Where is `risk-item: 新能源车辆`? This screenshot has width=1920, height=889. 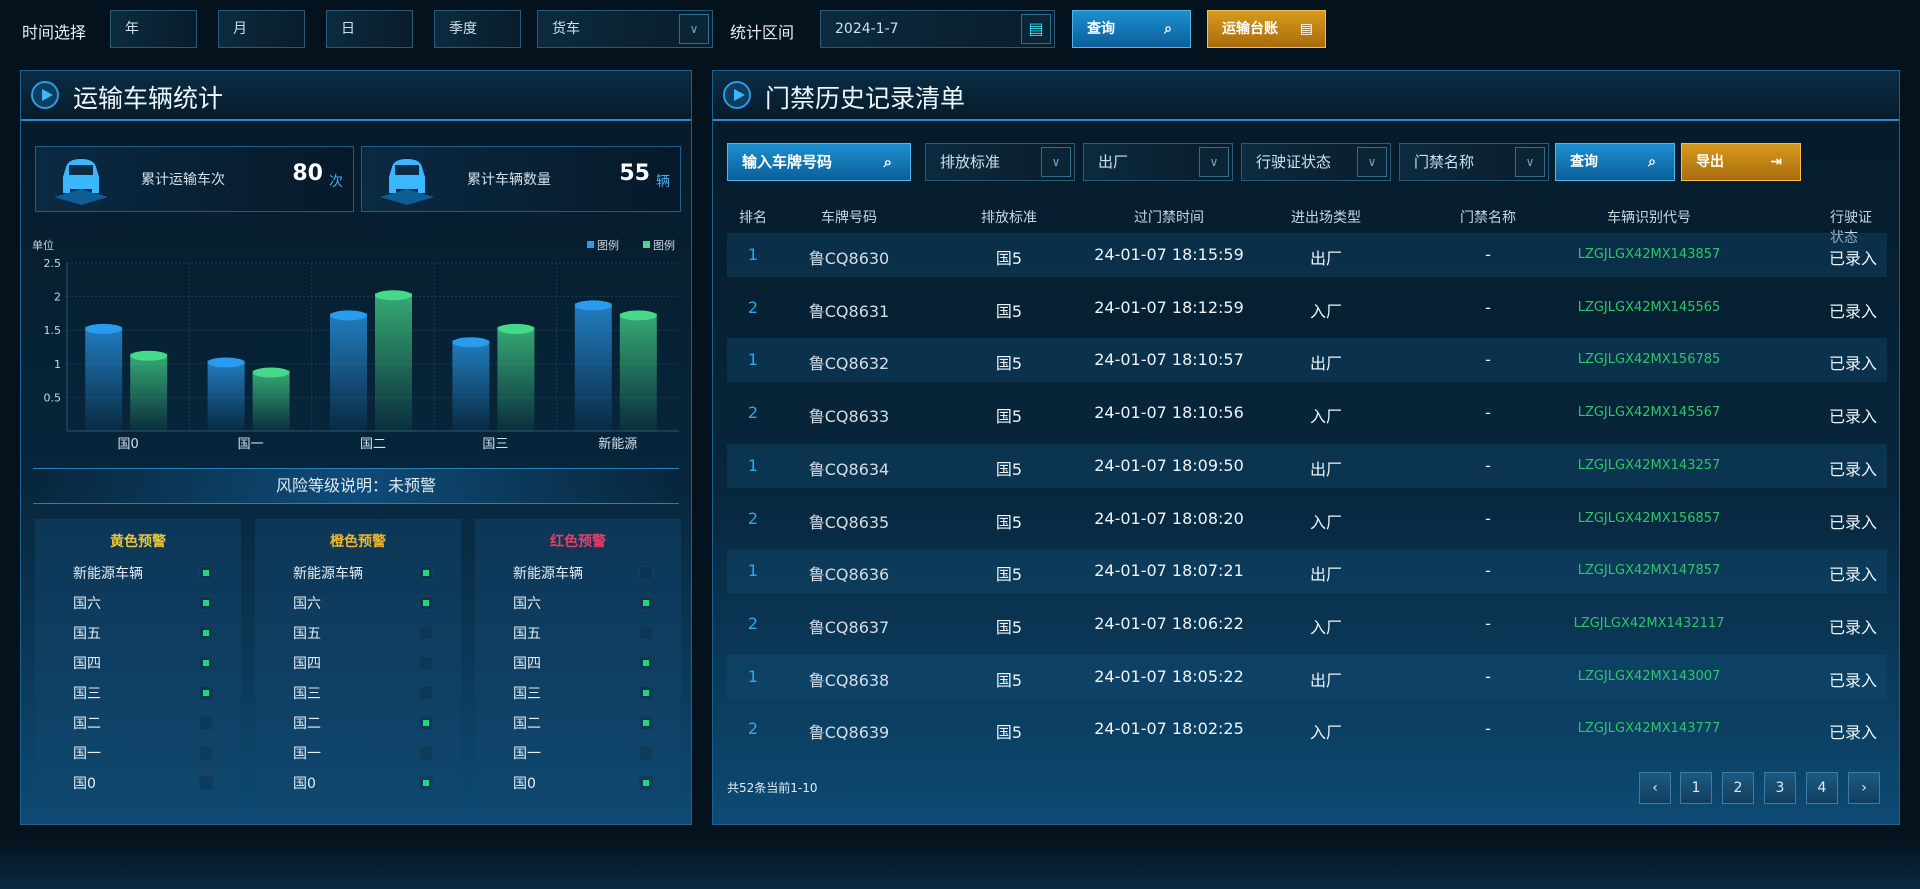
risk-item: 新能源车辆 is located at coordinates (363, 573).